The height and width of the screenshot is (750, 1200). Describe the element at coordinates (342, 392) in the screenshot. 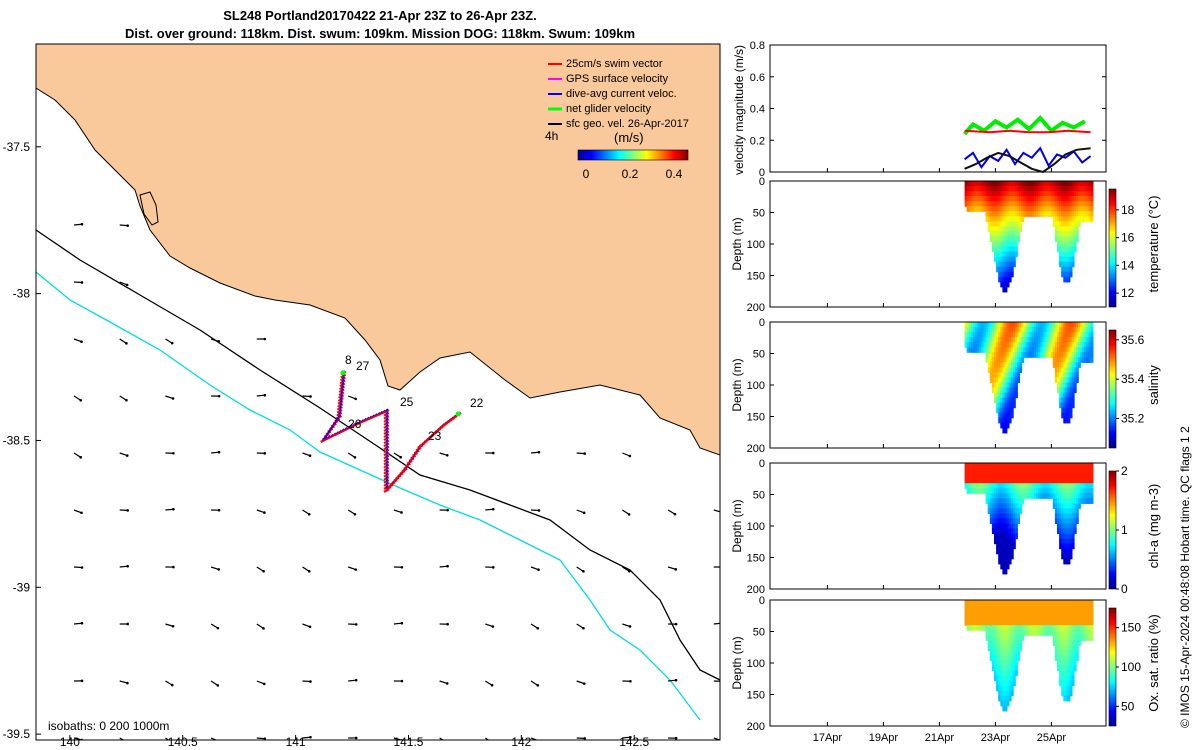

I see `dive-avg-vector` at that location.